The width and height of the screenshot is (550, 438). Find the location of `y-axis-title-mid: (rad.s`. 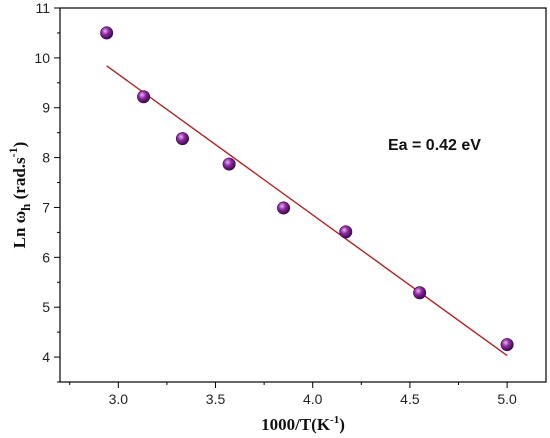

y-axis-title-mid: (rad.s is located at coordinates (19, 180).